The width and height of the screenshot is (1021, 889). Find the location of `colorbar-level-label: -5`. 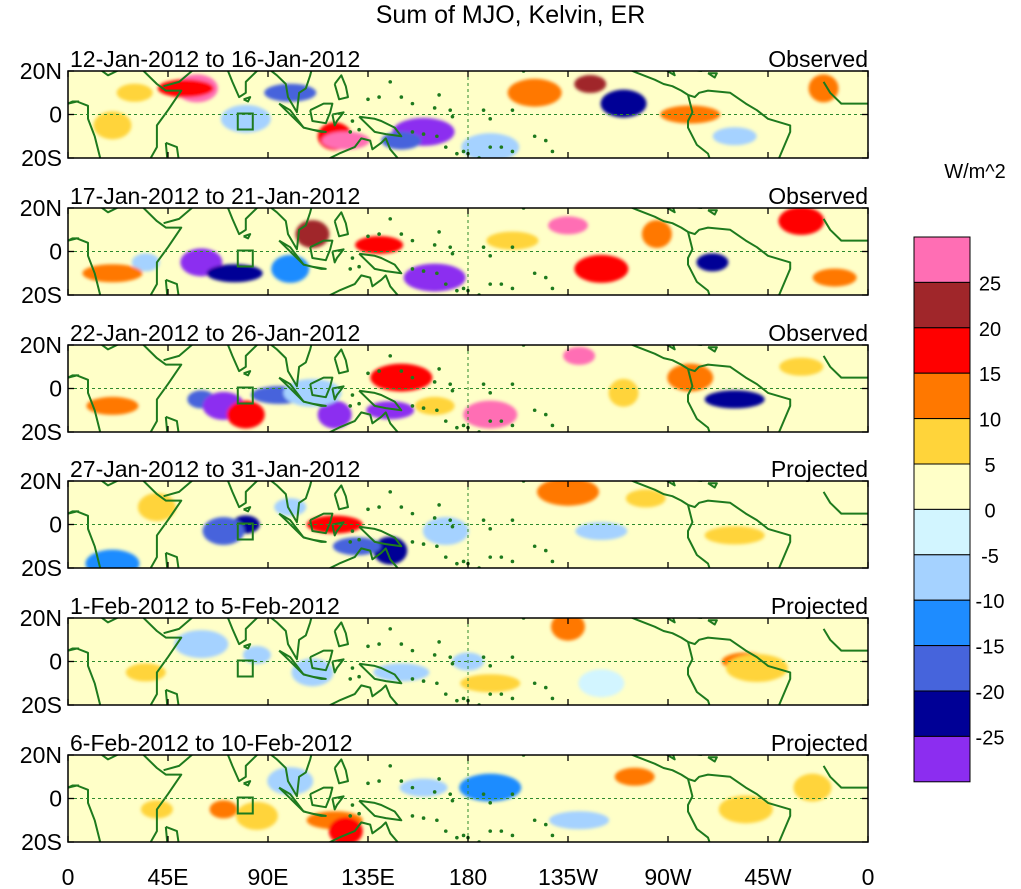

colorbar-level-label: -5 is located at coordinates (990, 557).